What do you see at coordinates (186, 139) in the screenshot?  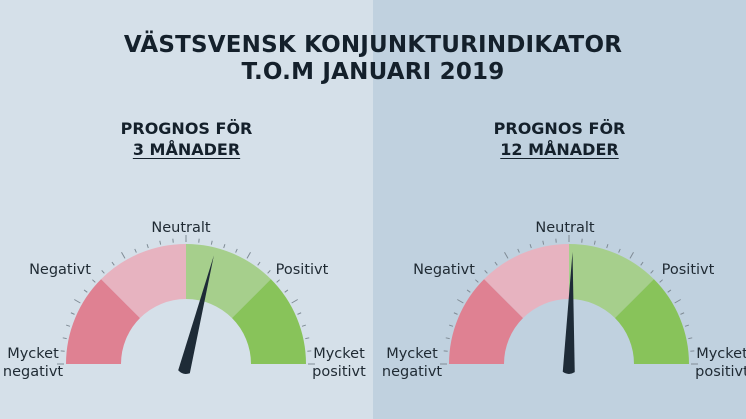 I see `gauge-heading-3-months: PROGNOS FÖR 3 MÅNADER` at bounding box center [186, 139].